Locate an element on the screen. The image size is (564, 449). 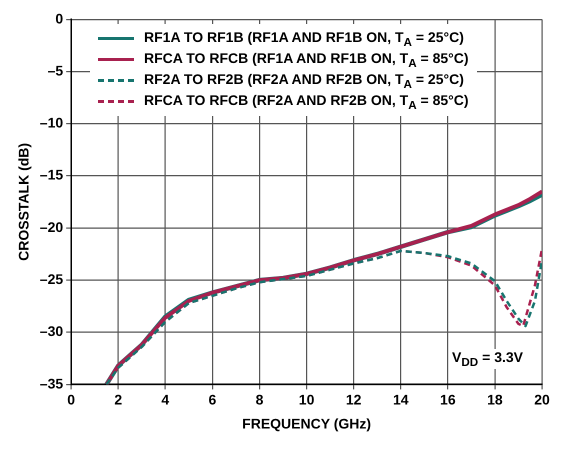
y-tick-label: –20 is located at coordinates (52, 226).